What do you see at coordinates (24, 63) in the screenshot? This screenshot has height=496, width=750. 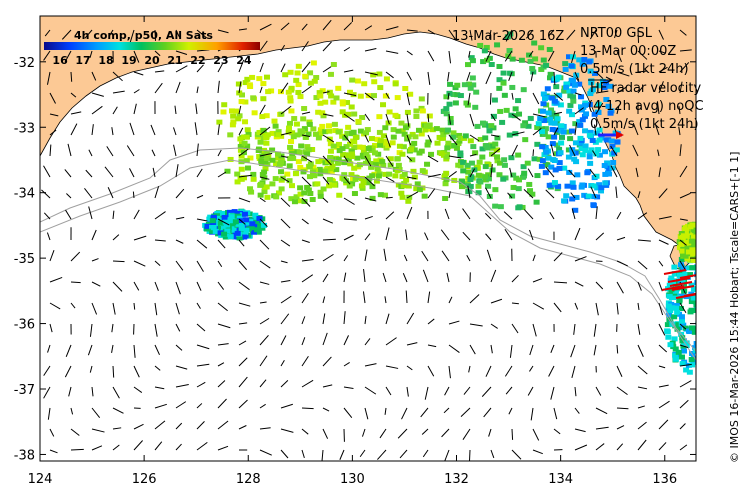 I see `y-tick-label: -32` at bounding box center [24, 63].